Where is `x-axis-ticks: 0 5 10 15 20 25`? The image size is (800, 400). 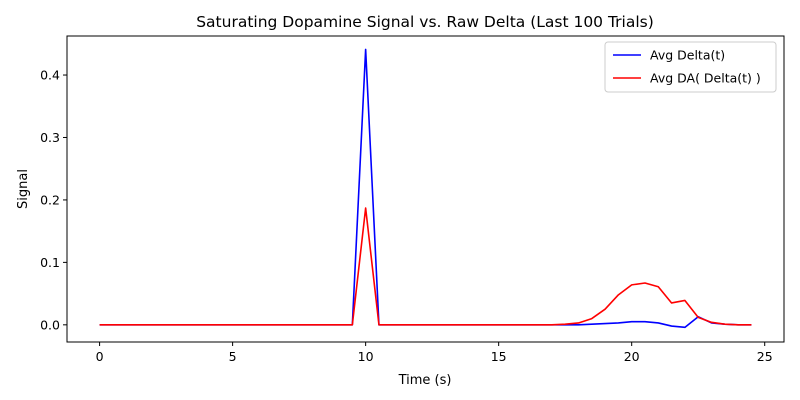
x-axis-ticks: 0 5 10 15 20 25 is located at coordinates (434, 353).